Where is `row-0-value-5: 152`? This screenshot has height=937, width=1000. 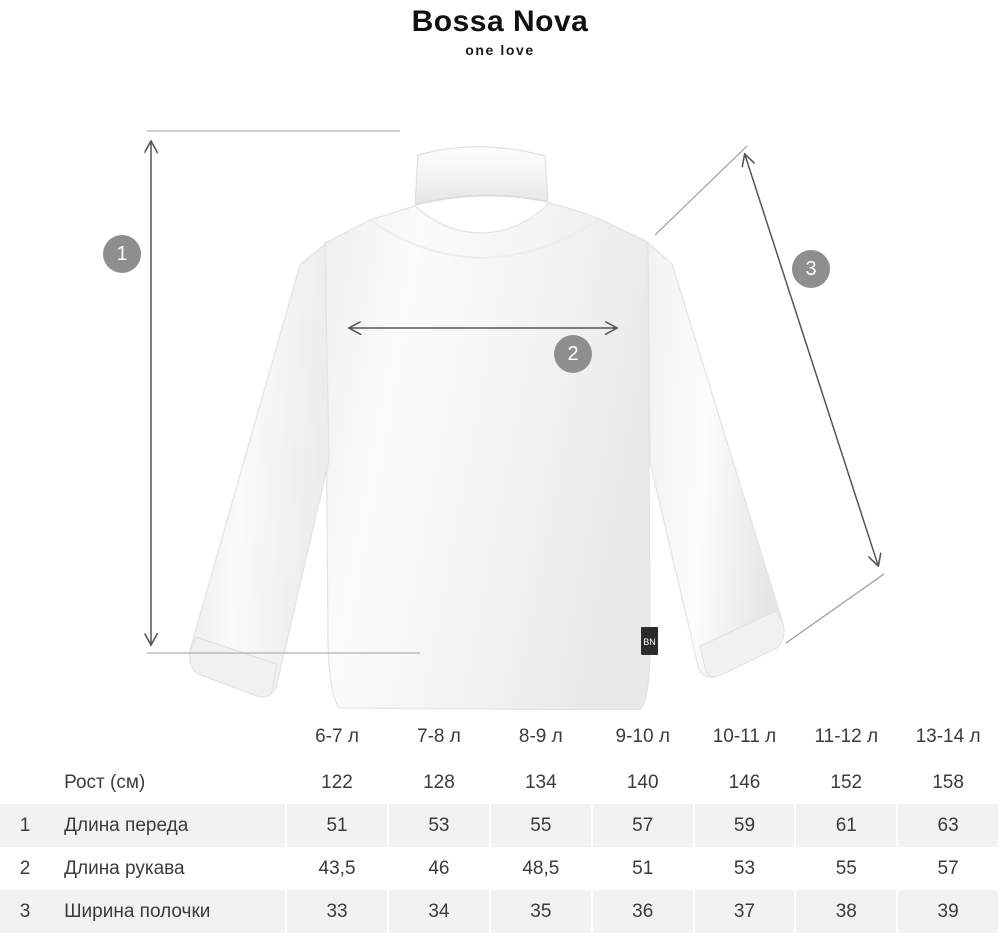 row-0-value-5: 152 is located at coordinates (847, 782).